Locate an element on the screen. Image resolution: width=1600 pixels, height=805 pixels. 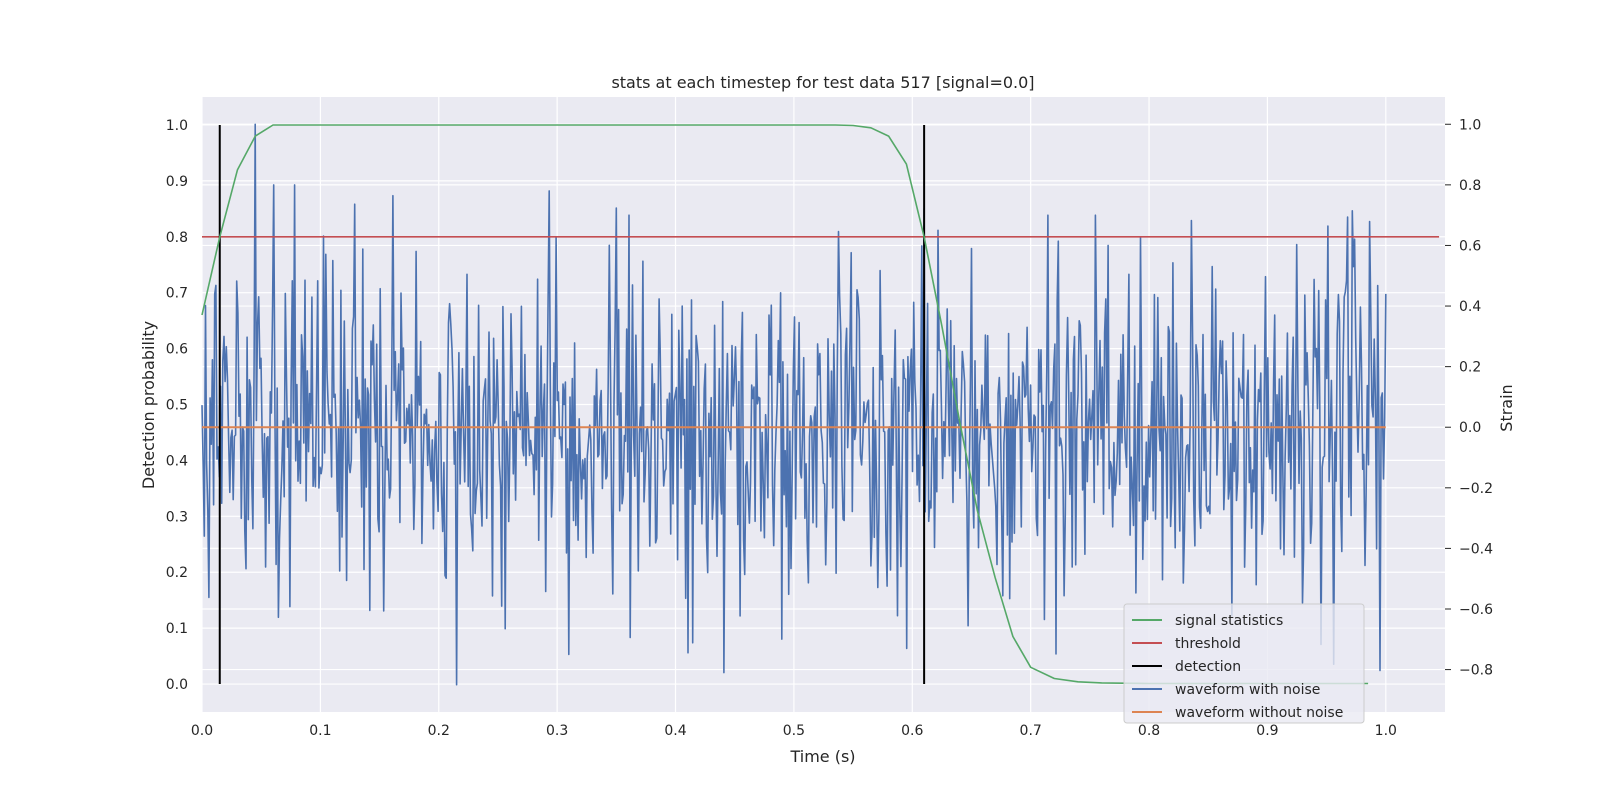
y-tick-label: 0.0 is located at coordinates (177, 685).